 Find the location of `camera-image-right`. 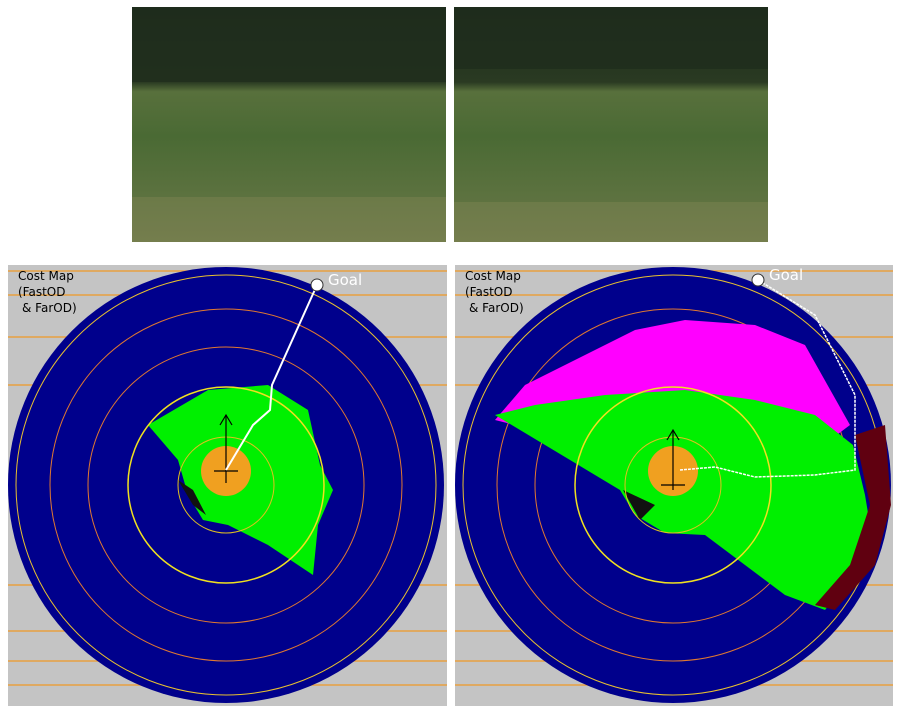

camera-image-right is located at coordinates (611, 124).